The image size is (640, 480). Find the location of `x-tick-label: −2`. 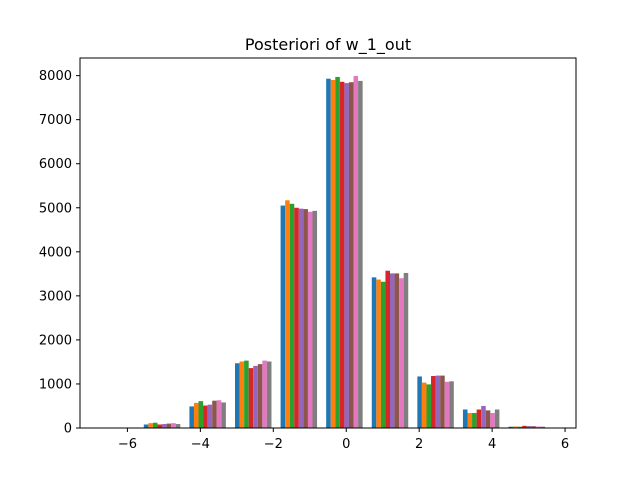

x-tick-label: −2 is located at coordinates (273, 444).